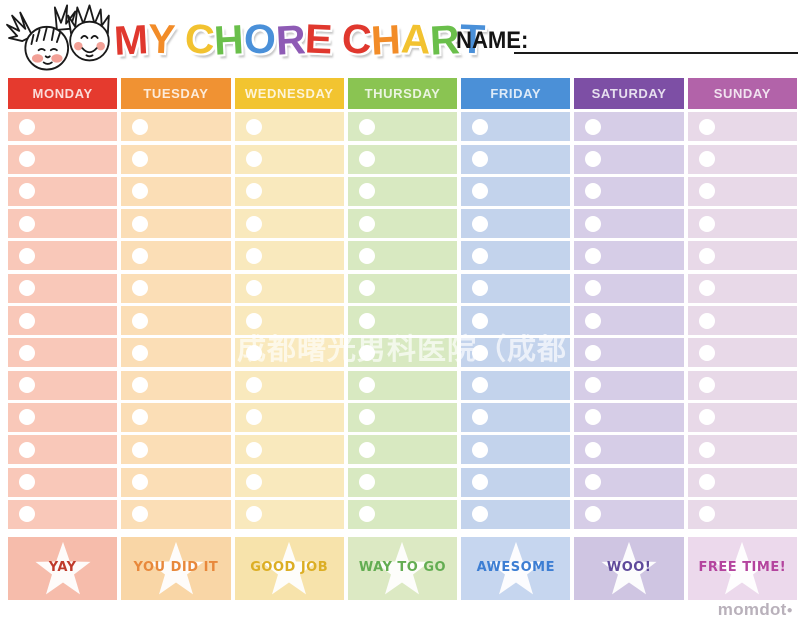 This screenshot has height=626, width=805. What do you see at coordinates (629, 353) in the screenshot?
I see `chore-cell` at bounding box center [629, 353].